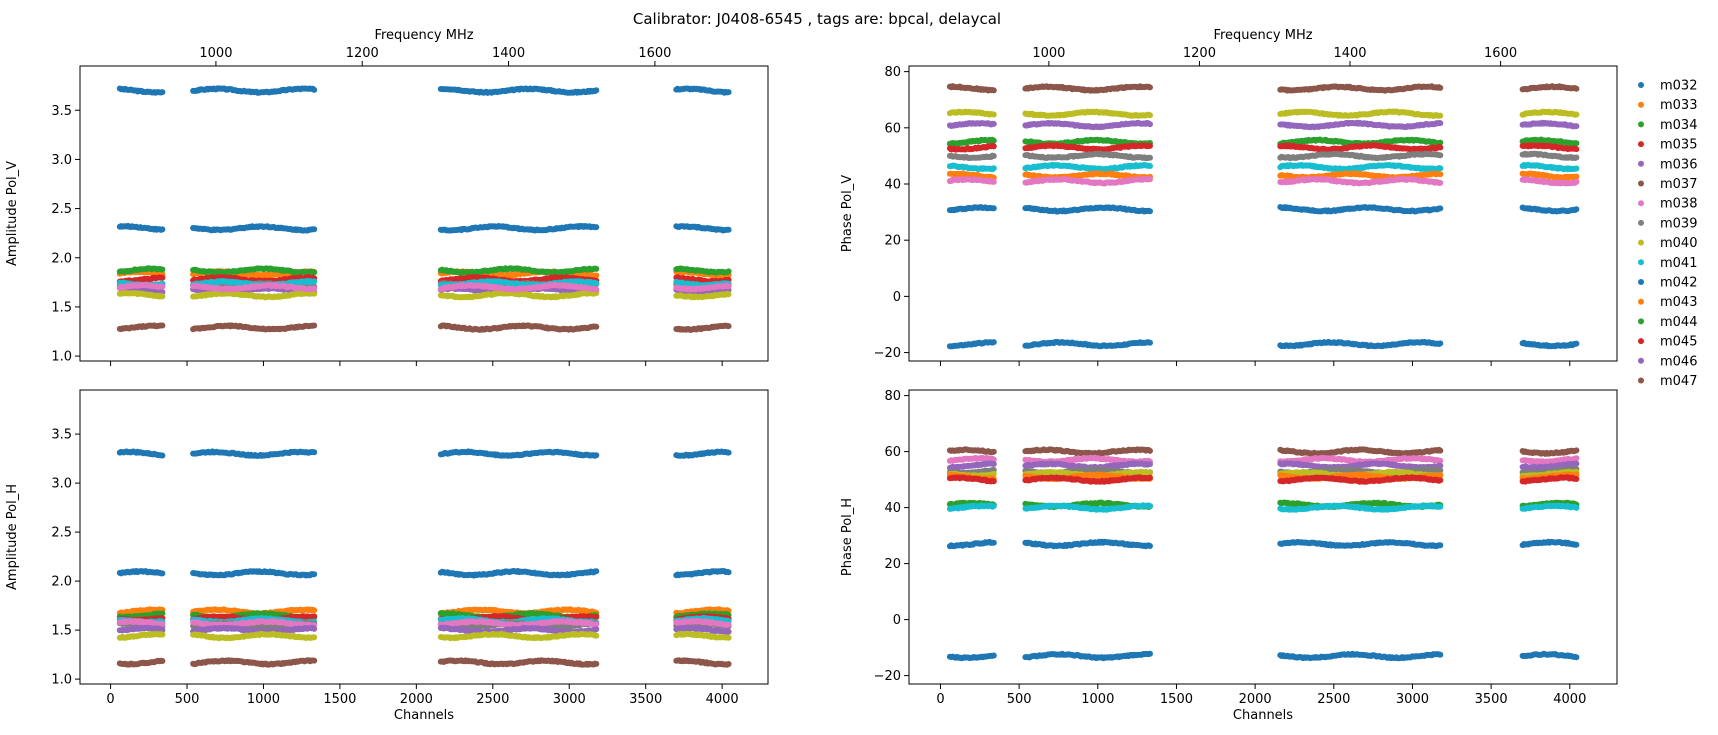 This screenshot has width=1718, height=735. I want to click on series-m032, so click(424, 90).